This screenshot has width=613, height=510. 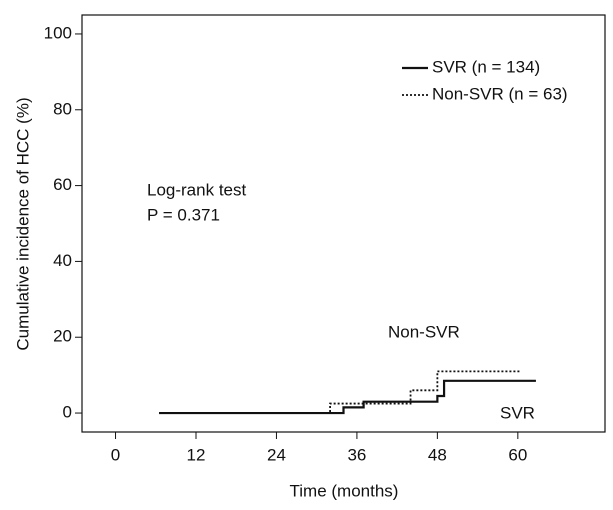 What do you see at coordinates (62, 184) in the screenshot?
I see `y-tick-label: 60` at bounding box center [62, 184].